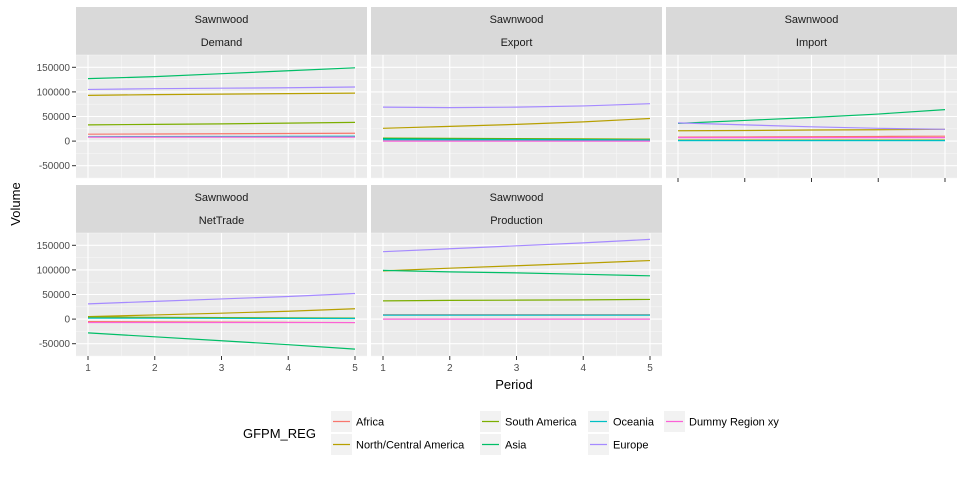 This screenshot has width=960, height=480. What do you see at coordinates (634, 423) in the screenshot?
I see `legend-label: Oceania` at bounding box center [634, 423].